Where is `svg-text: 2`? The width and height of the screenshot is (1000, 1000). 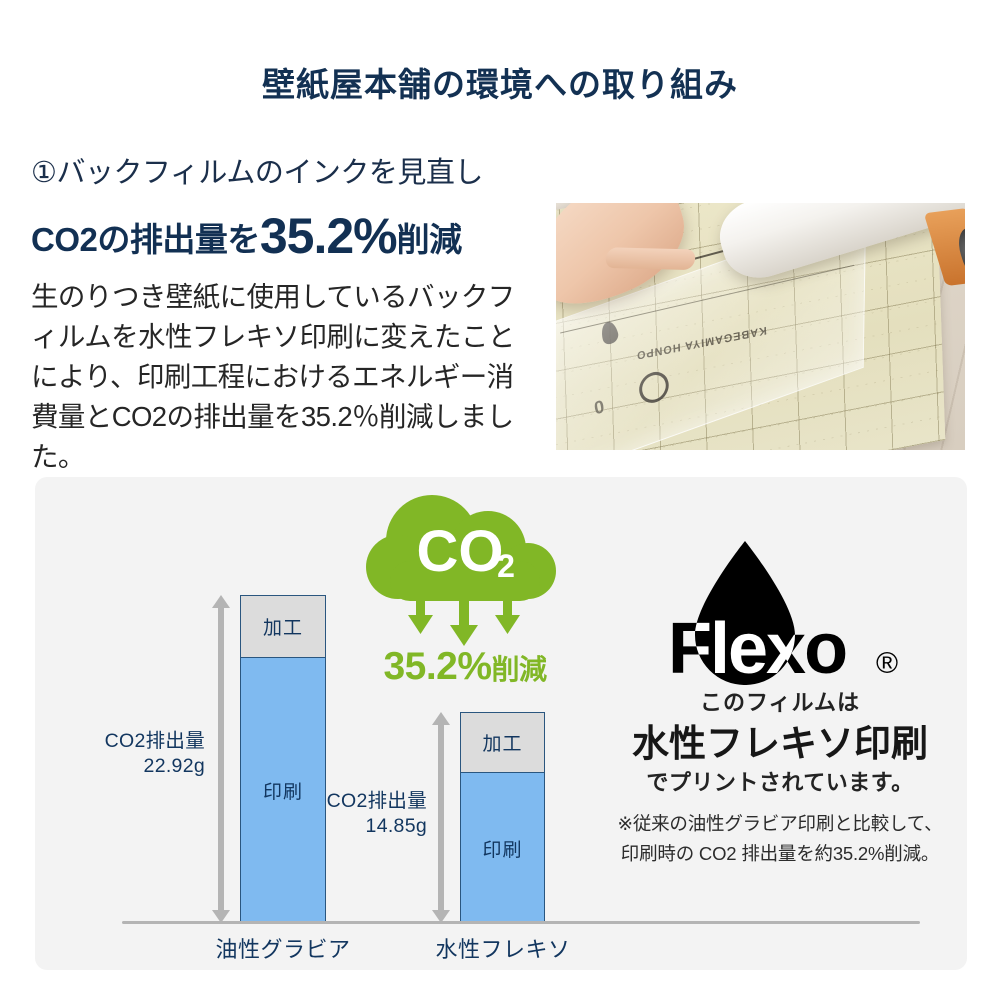 svg-text: 2 is located at coordinates (506, 566).